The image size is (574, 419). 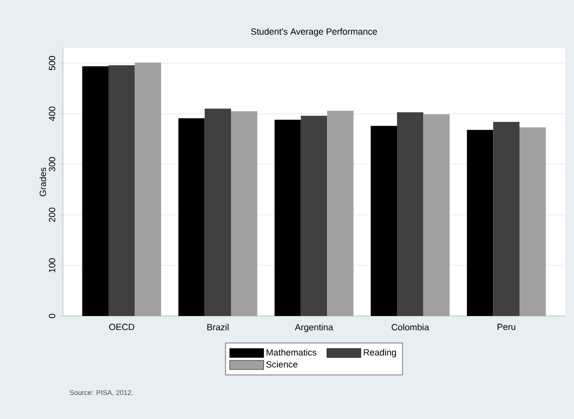 I want to click on y-tick-label: 500, so click(x=52, y=63).